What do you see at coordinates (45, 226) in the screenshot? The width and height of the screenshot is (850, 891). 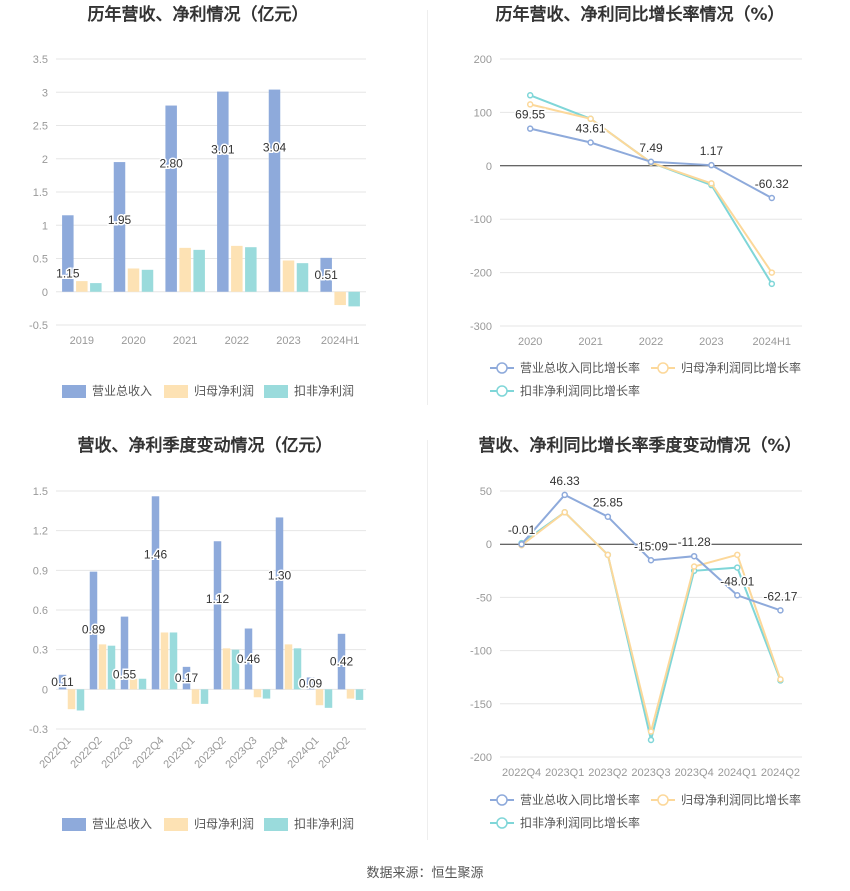 I see `y-tick-label: 1` at bounding box center [45, 226].